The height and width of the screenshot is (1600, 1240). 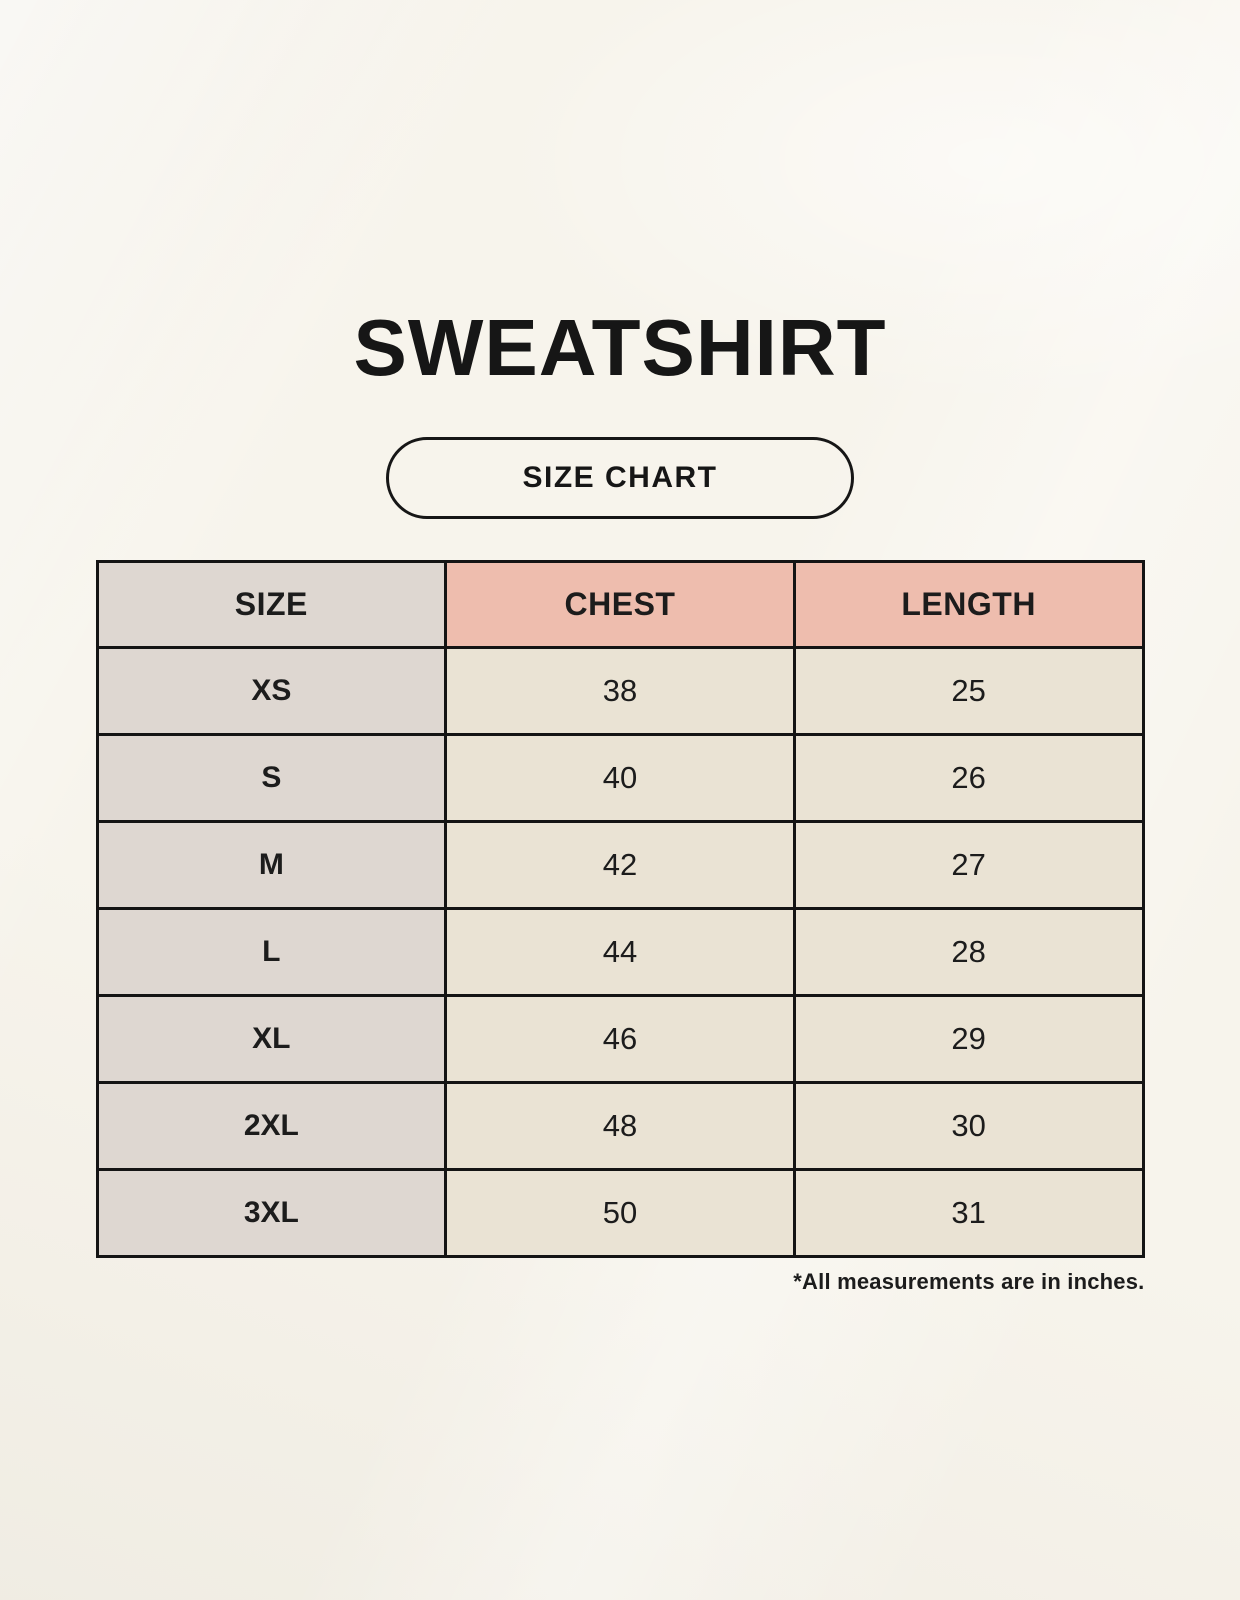 I want to click on column-header-size: SIZE, so click(x=271, y=604).